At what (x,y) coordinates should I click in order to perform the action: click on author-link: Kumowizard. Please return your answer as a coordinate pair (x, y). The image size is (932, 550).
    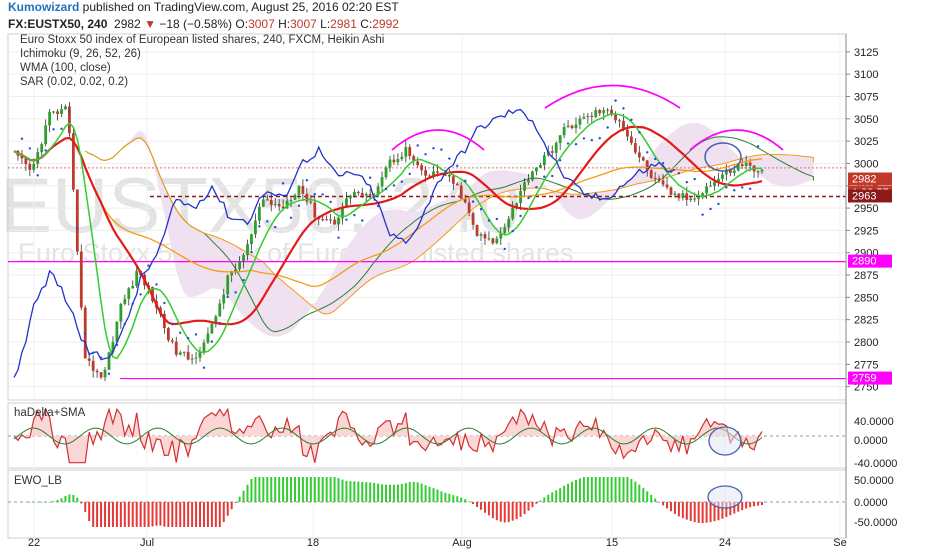
    Looking at the image, I should click on (44, 7).